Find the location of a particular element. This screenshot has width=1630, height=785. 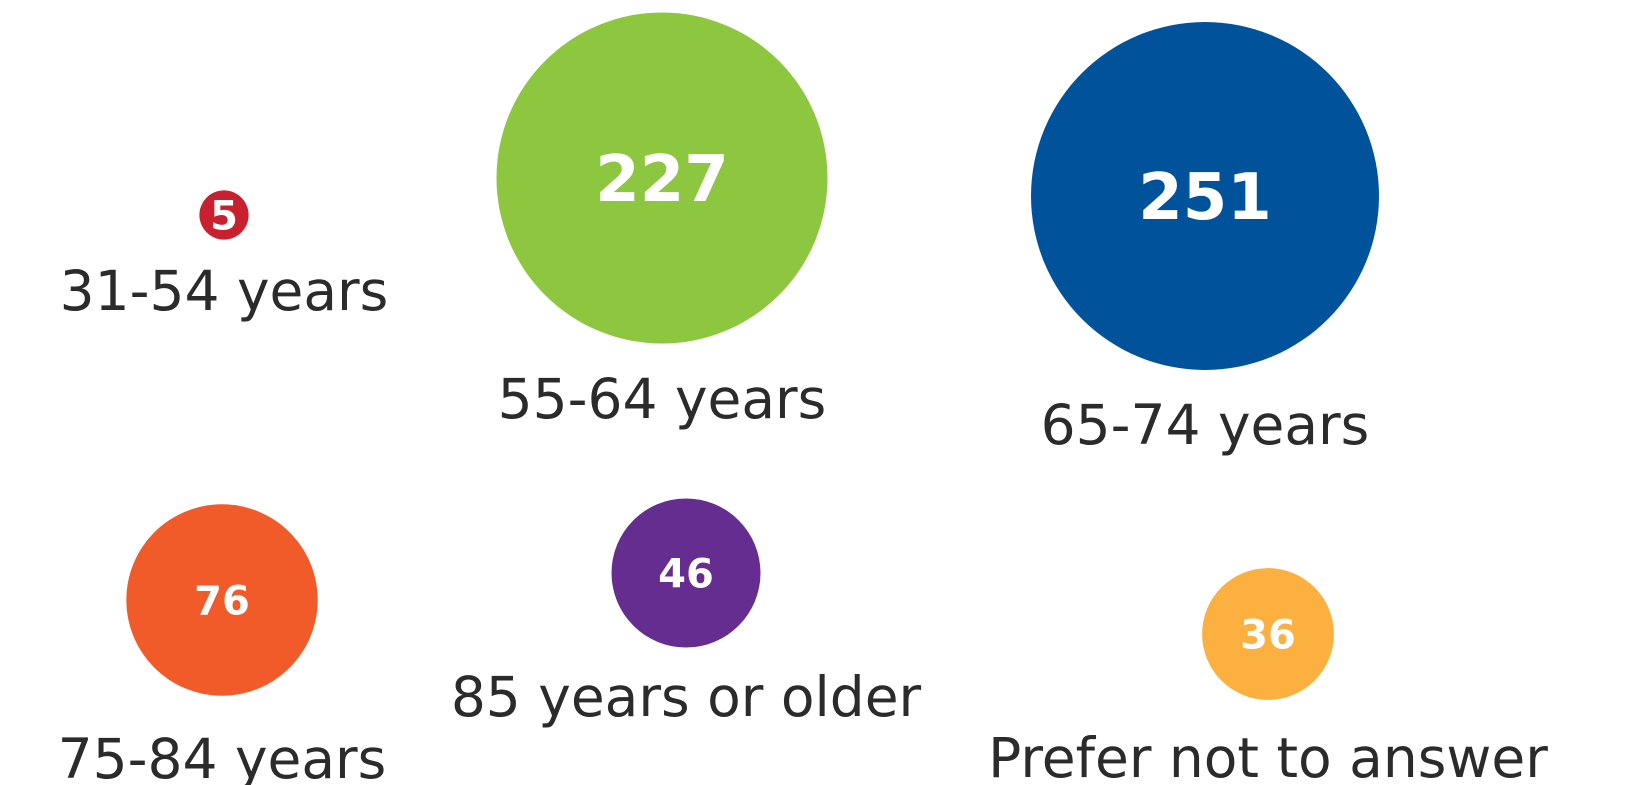

bubble-75-84-years is located at coordinates (222, 600).